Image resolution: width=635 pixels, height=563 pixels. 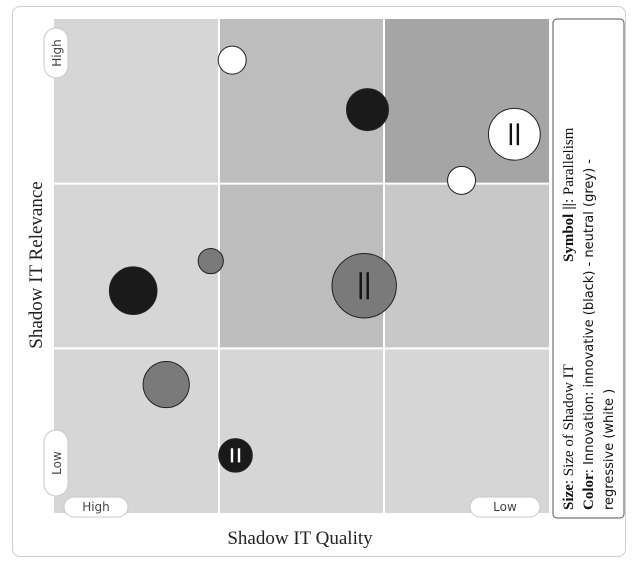 What do you see at coordinates (300, 538) in the screenshot?
I see `x-axis-title: Shadow IT Quality` at bounding box center [300, 538].